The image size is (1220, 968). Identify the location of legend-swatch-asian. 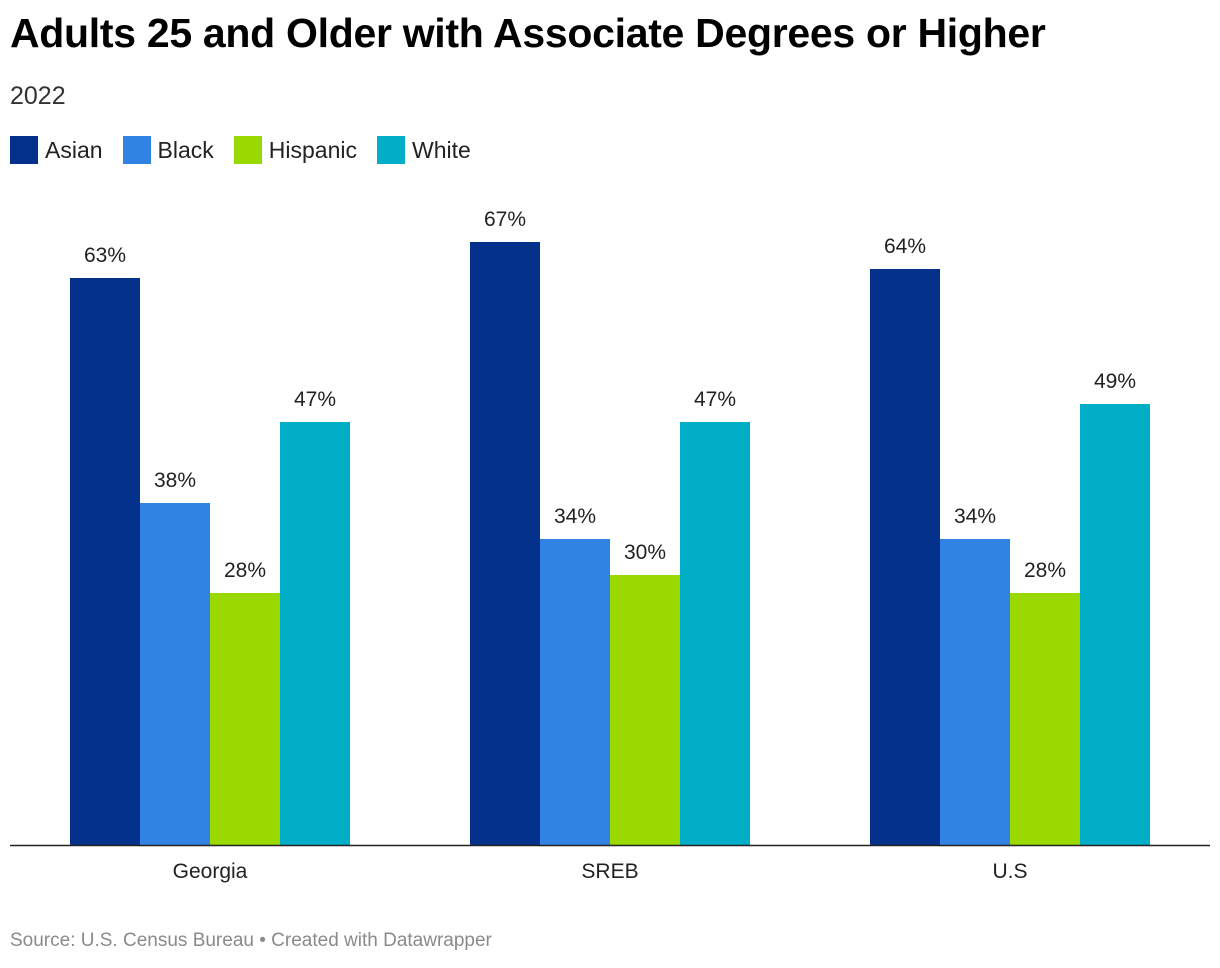
(24, 150).